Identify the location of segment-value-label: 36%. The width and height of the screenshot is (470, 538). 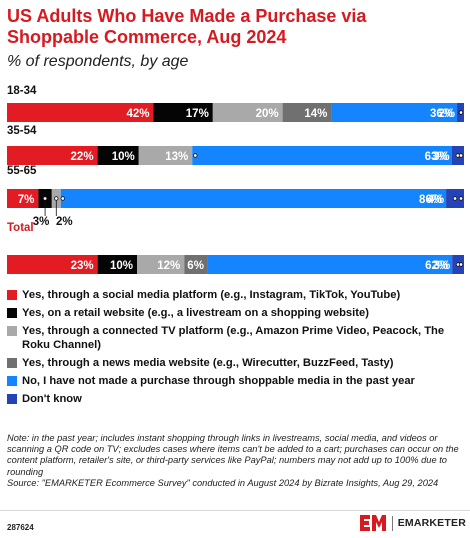
(441, 114).